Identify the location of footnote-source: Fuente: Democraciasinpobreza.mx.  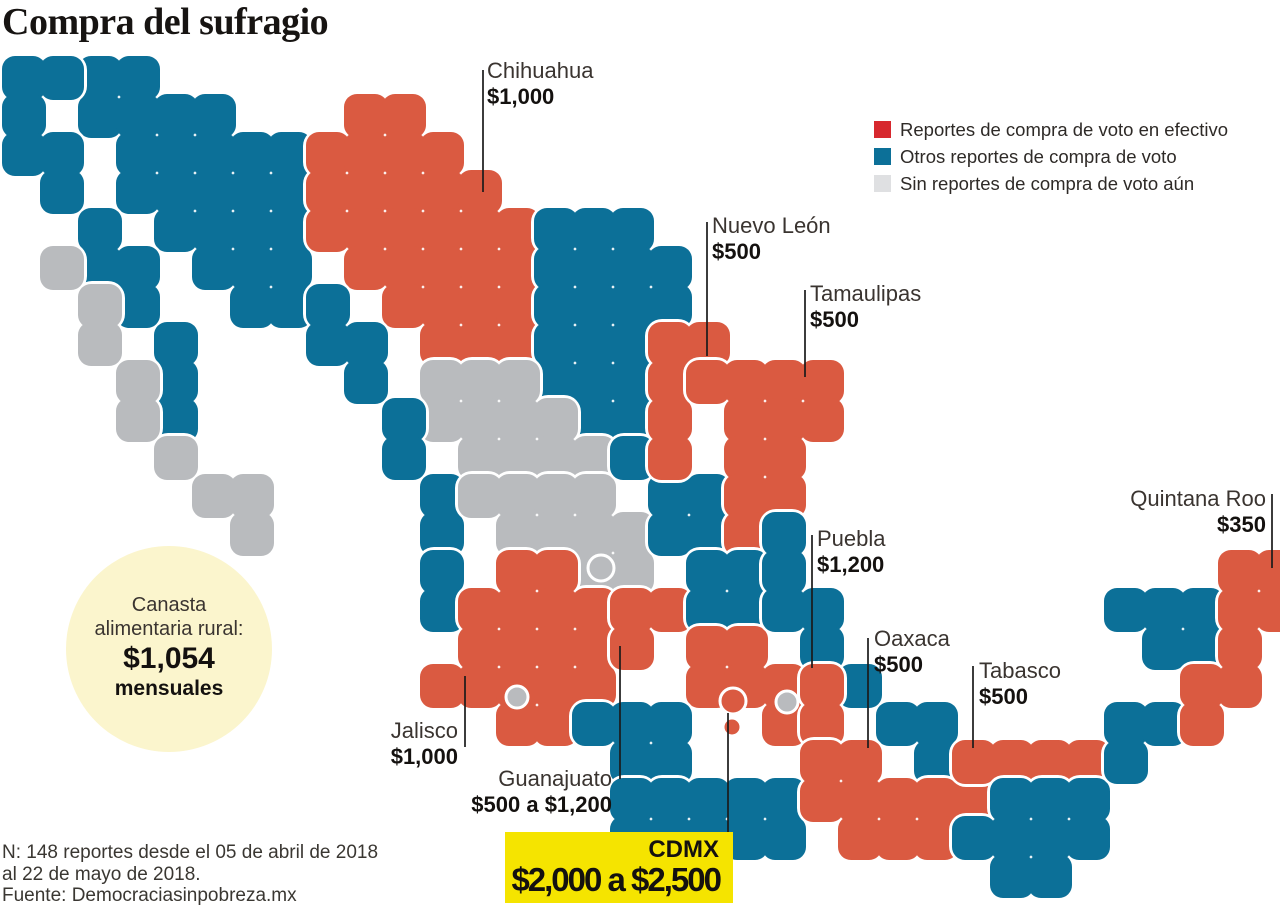
(149, 895).